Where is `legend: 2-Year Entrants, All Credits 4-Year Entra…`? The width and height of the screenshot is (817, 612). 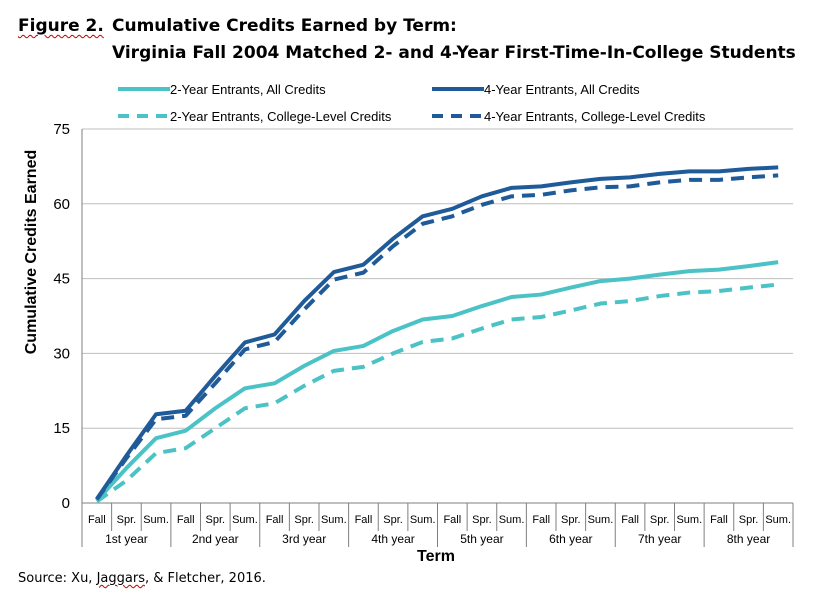 legend: 2-Year Entrants, All Credits 4-Year Entra… is located at coordinates (412, 103).